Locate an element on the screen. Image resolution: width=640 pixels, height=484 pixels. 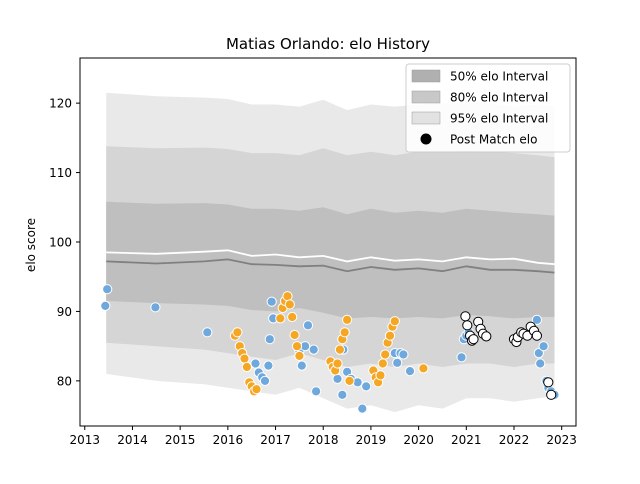
legend-label: 80% elo Interval is located at coordinates (499, 98).